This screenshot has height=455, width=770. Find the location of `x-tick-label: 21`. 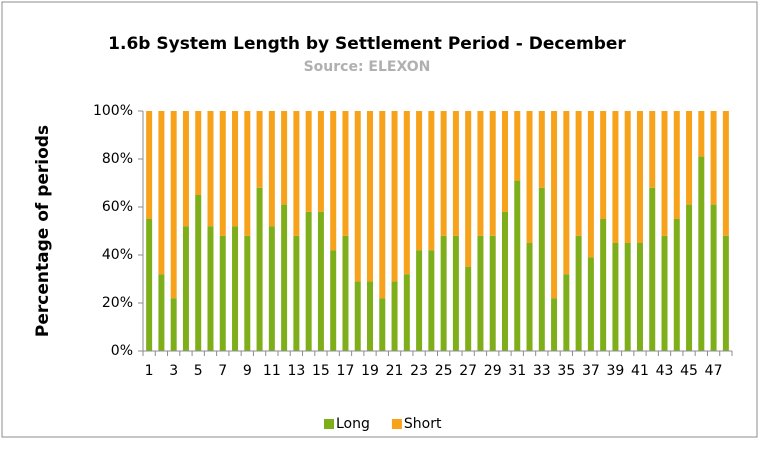

x-tick-label: 21 is located at coordinates (395, 371).